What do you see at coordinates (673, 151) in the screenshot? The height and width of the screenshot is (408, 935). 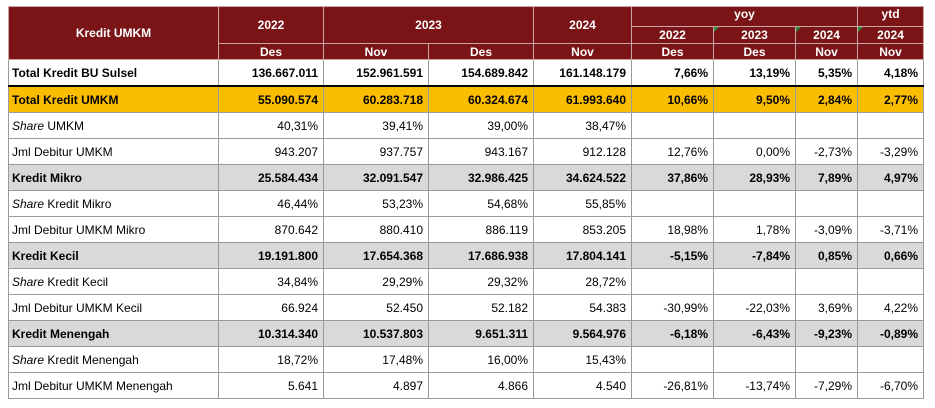 I see `yoy-cell: 12,76%` at bounding box center [673, 151].